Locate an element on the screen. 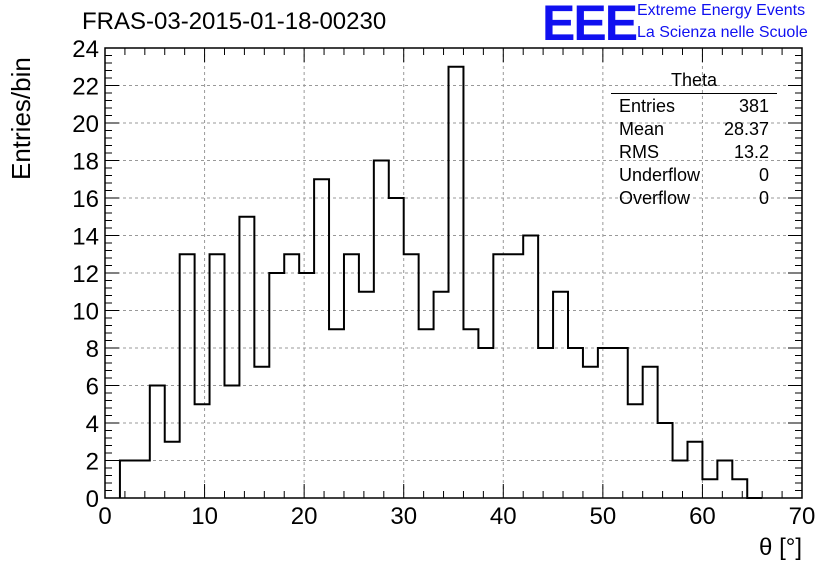  y-tick-label: 8 is located at coordinates (92, 349).